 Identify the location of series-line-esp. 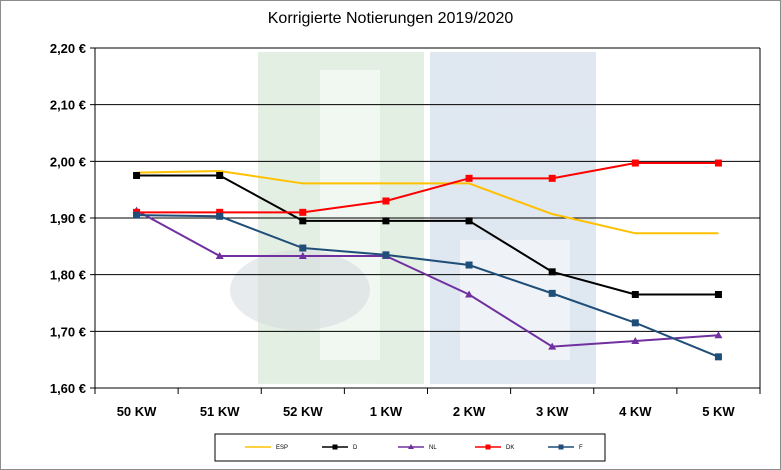
(427, 202).